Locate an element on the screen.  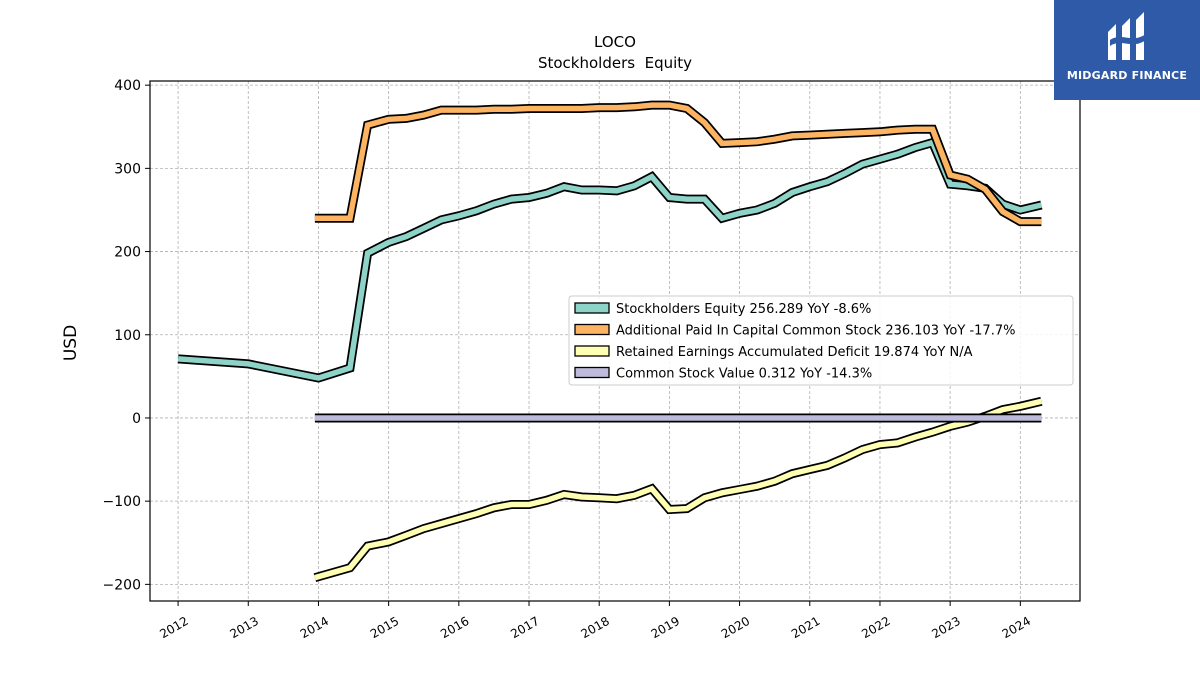
legend-label: Common Stock Value 0.312 YoY -14.3% is located at coordinates (744, 374).